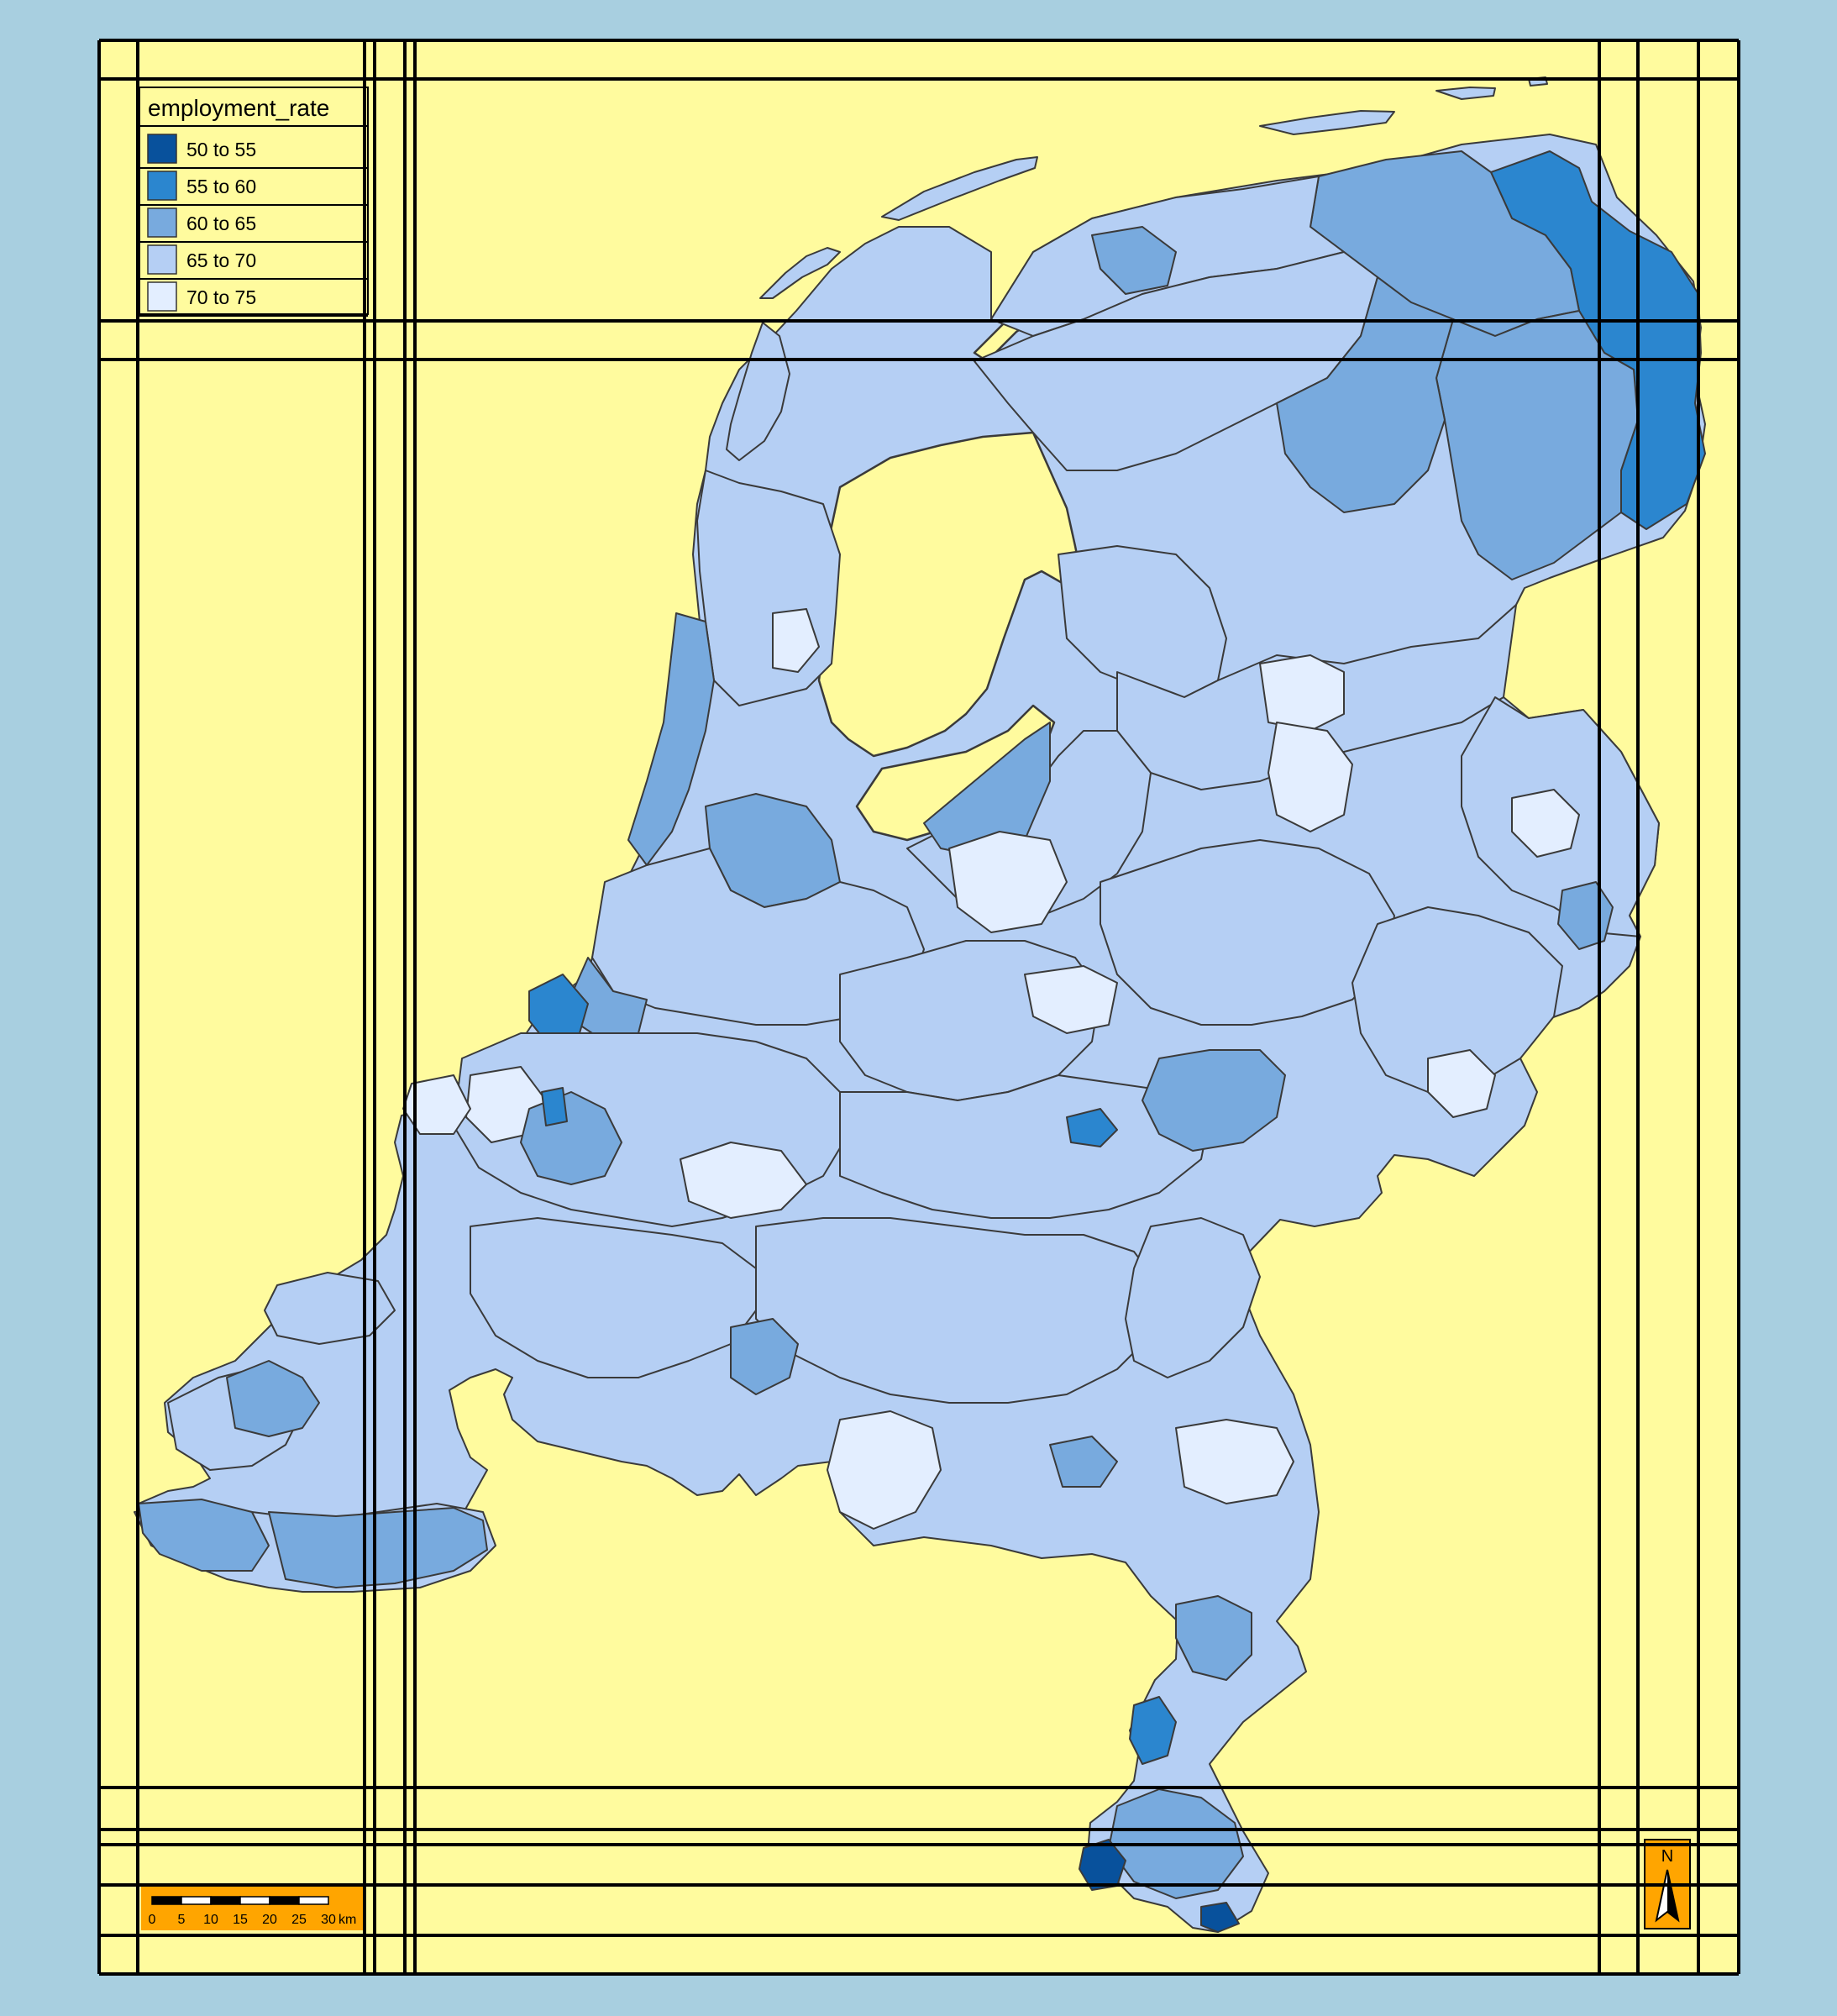 This screenshot has width=1837, height=2016. What do you see at coordinates (1092, 1127) in the screenshot?
I see `region-tiel` at bounding box center [1092, 1127].